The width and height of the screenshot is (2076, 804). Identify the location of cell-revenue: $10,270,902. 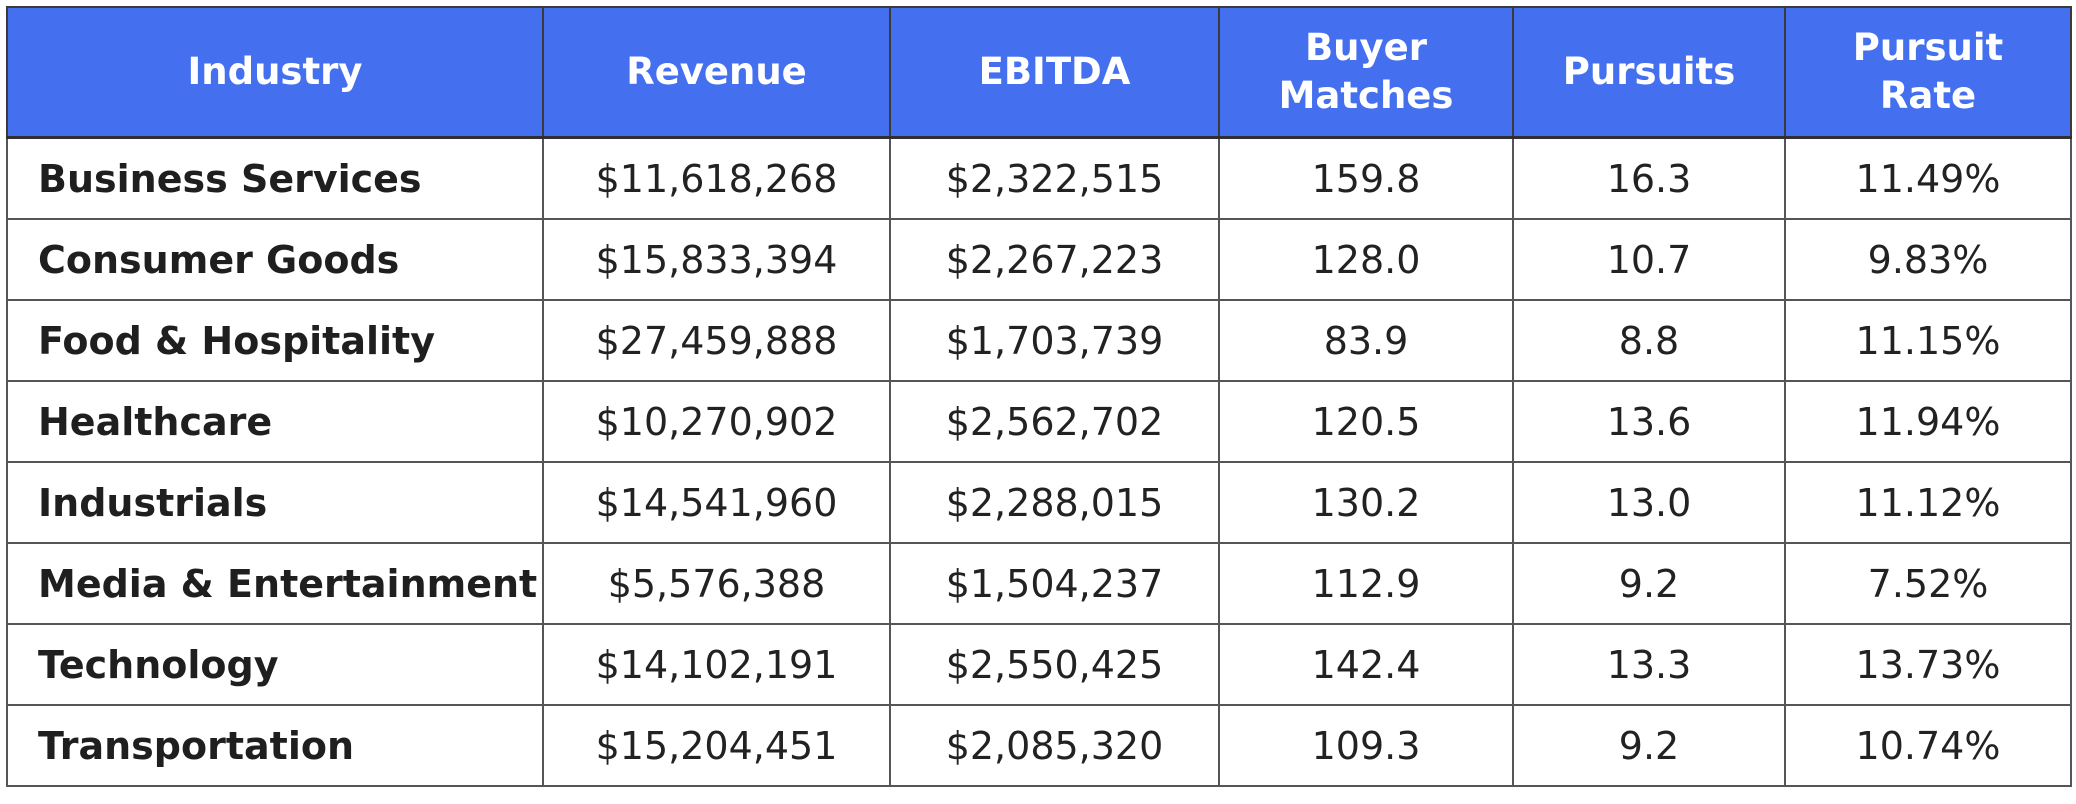
(716, 421).